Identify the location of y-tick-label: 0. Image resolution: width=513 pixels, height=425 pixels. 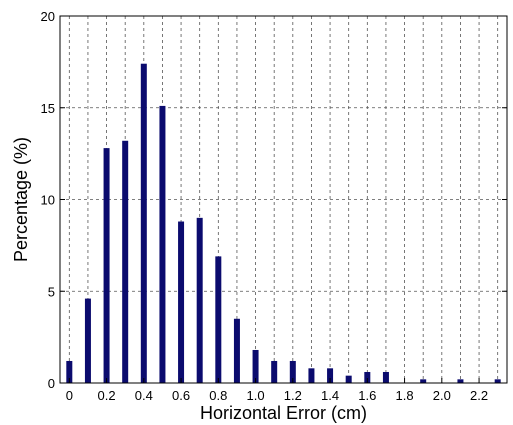
(51, 383).